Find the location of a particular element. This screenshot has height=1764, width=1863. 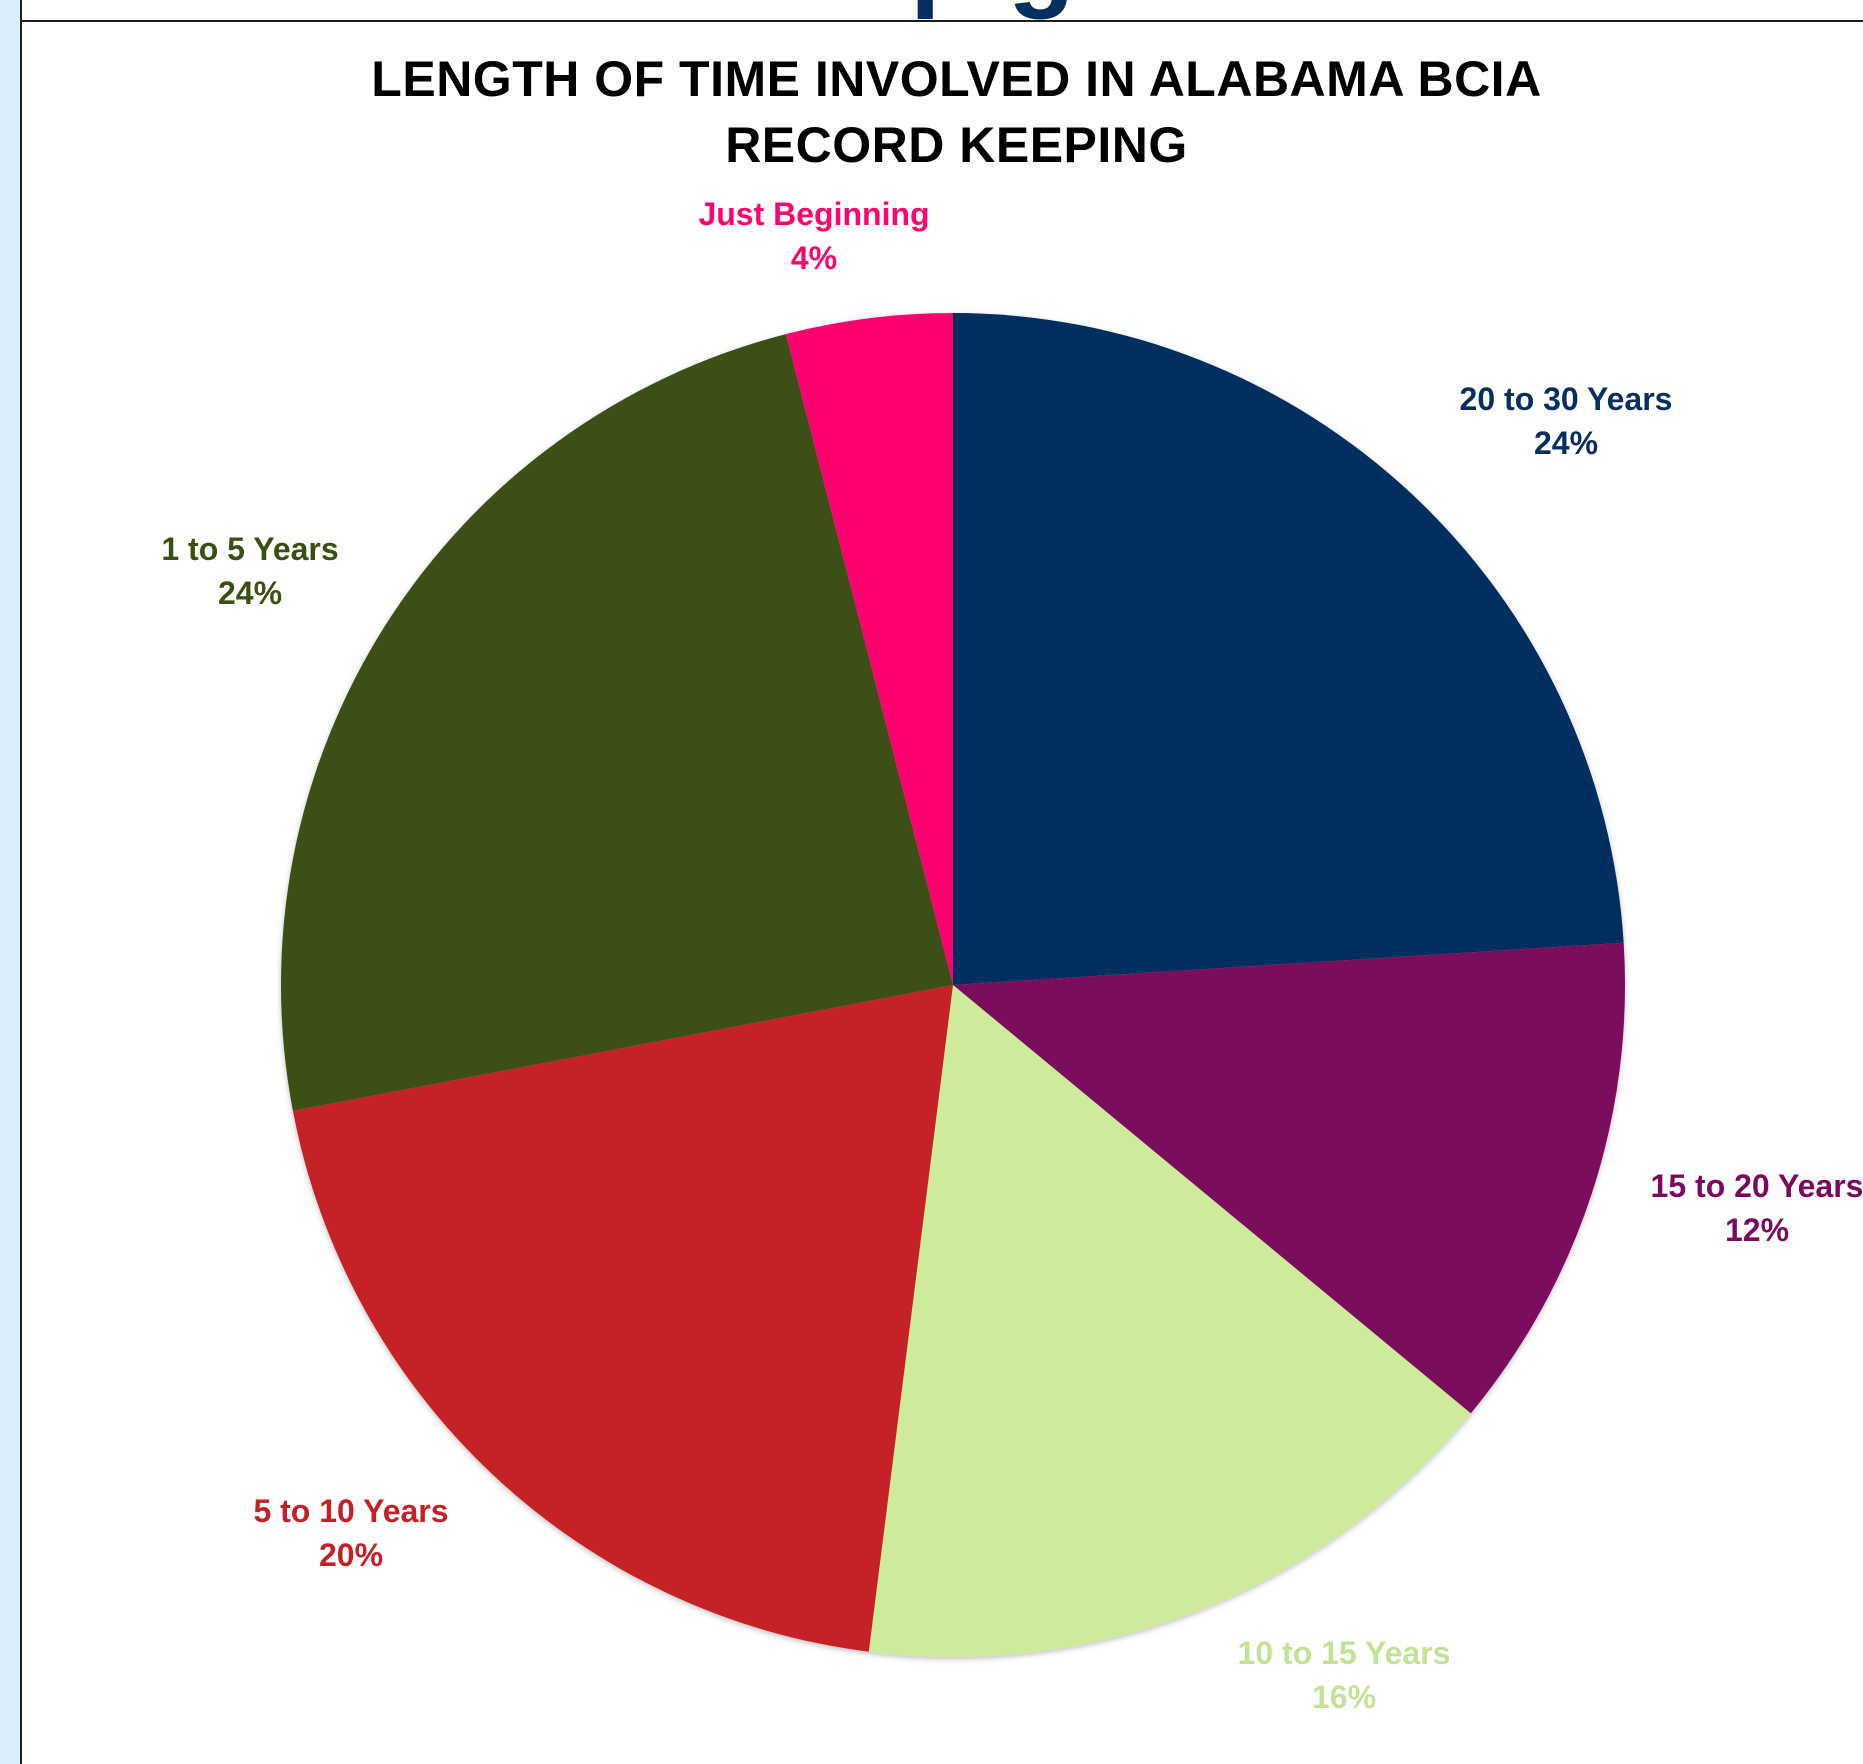

slice-percent-label: 20% is located at coordinates (351, 1555).